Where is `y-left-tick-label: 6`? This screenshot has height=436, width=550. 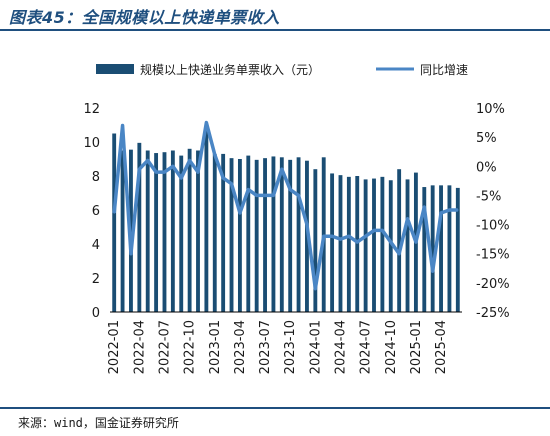
y-left-tick-label: 6 is located at coordinates (96, 211).